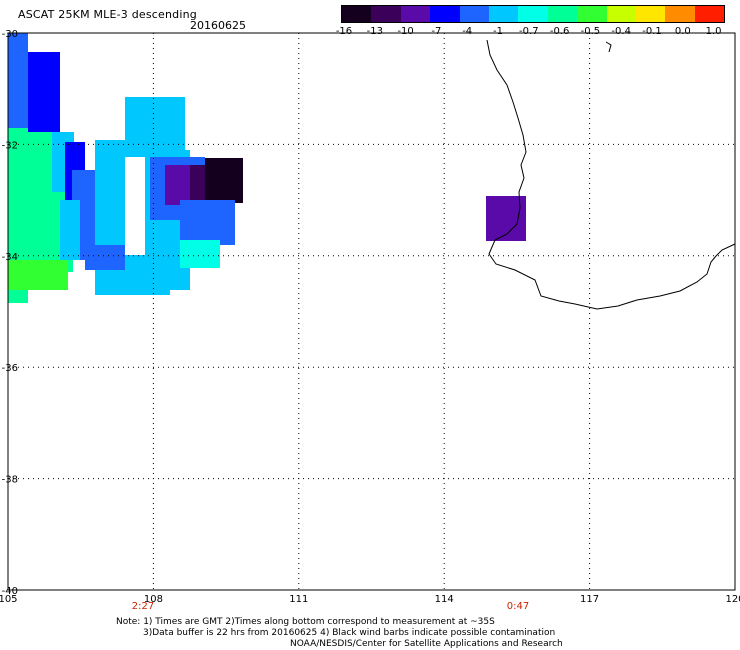 The width and height of the screenshot is (740, 650). Describe the element at coordinates (405, 31) in the screenshot. I see `color-scale-label: -10` at that location.